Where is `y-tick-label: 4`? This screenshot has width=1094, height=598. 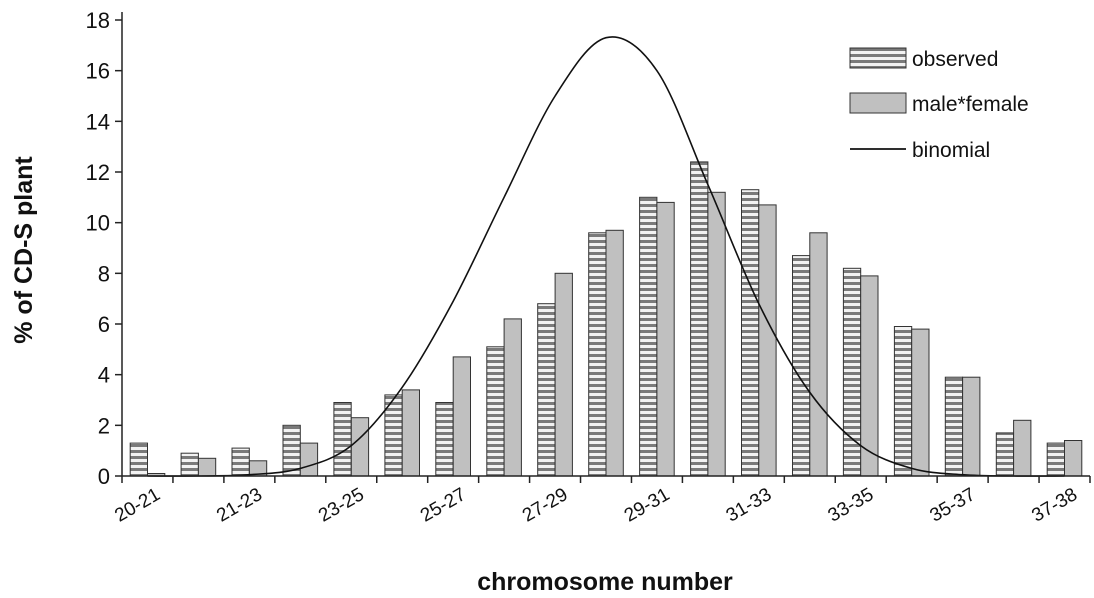 y-tick-label: 4 is located at coordinates (104, 375).